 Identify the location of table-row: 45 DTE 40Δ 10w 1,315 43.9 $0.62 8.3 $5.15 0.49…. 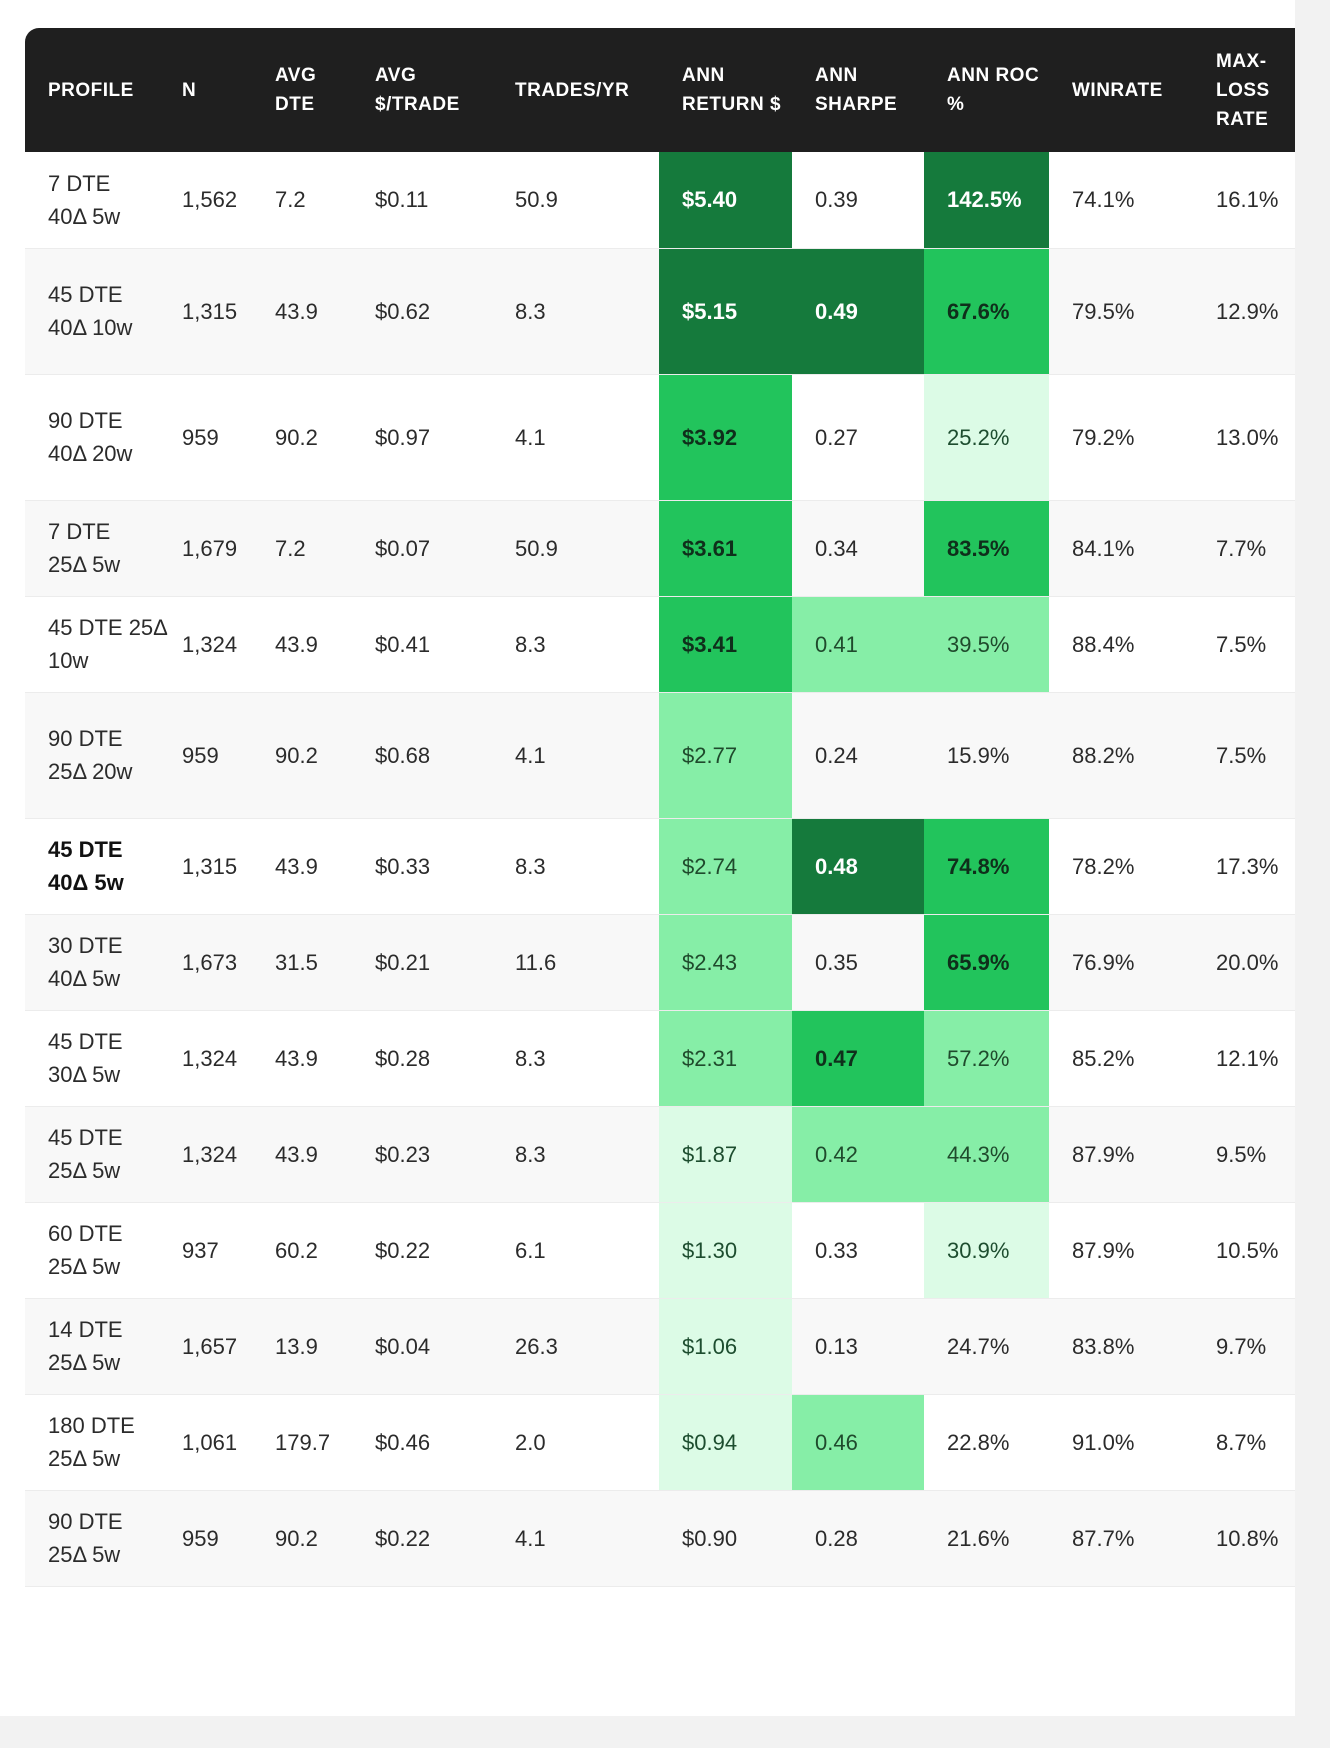
(670, 311).